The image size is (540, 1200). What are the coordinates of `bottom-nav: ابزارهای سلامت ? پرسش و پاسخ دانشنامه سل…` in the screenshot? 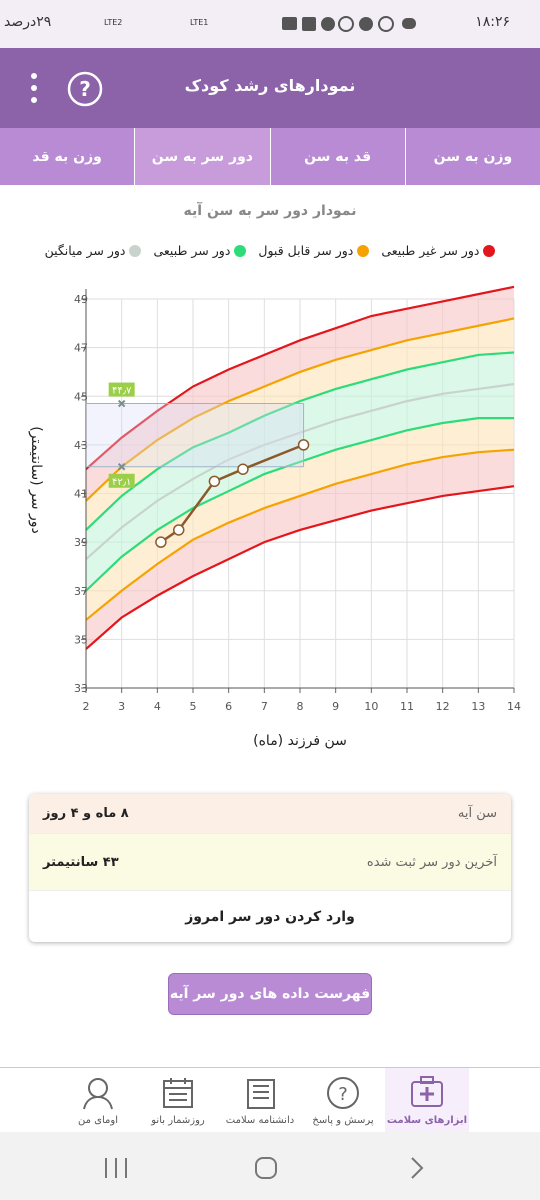 It's located at (270, 1099).